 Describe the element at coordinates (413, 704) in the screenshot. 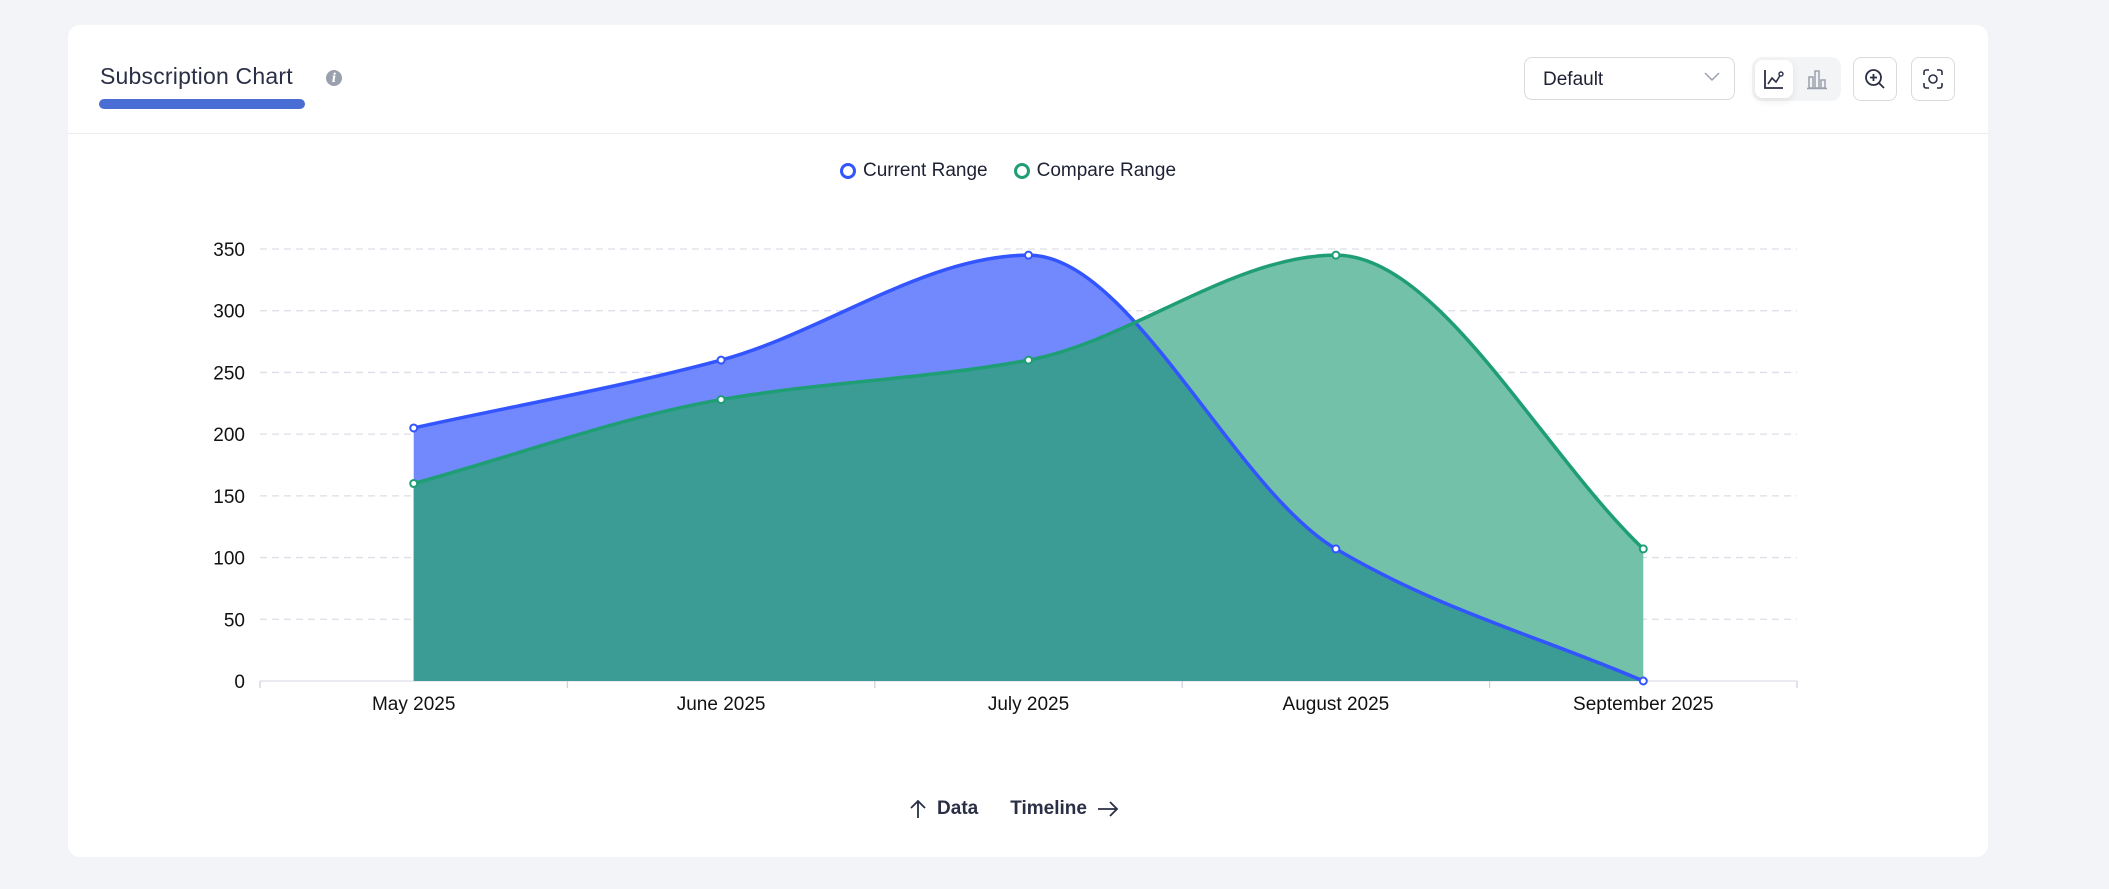

I see `x-tick-label: May 2025` at that location.